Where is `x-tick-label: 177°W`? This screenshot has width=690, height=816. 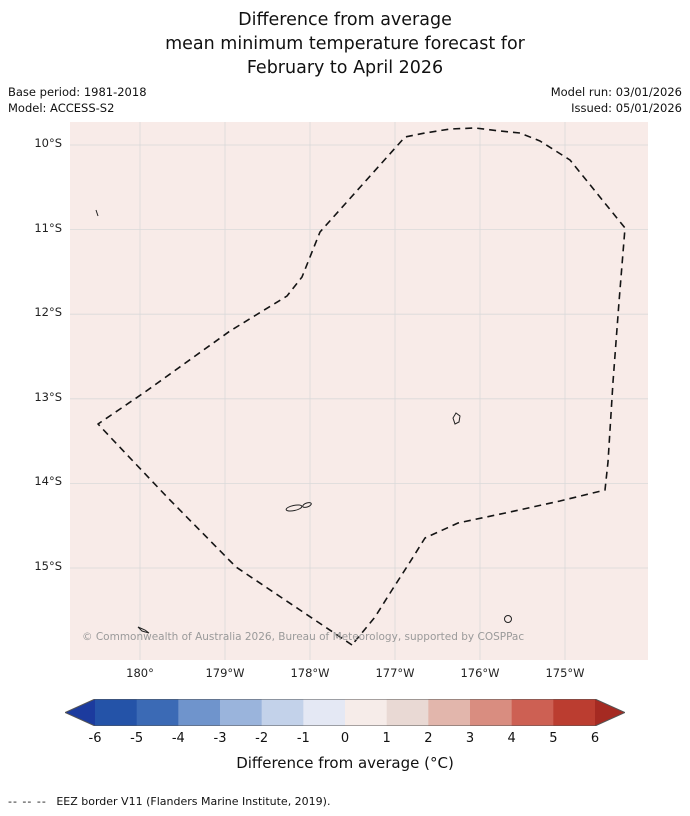 x-tick-label: 177°W is located at coordinates (395, 673).